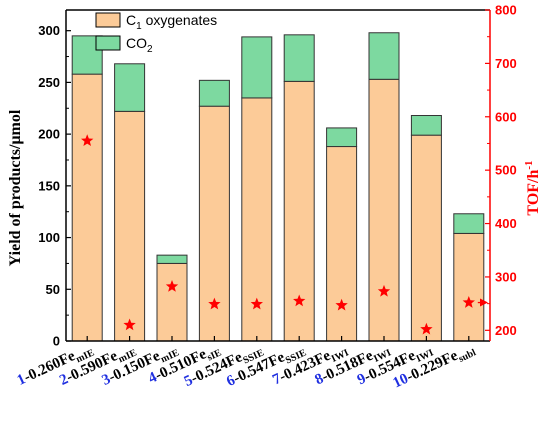  I want to click on tof-axis-arrowhead, so click(484, 302).